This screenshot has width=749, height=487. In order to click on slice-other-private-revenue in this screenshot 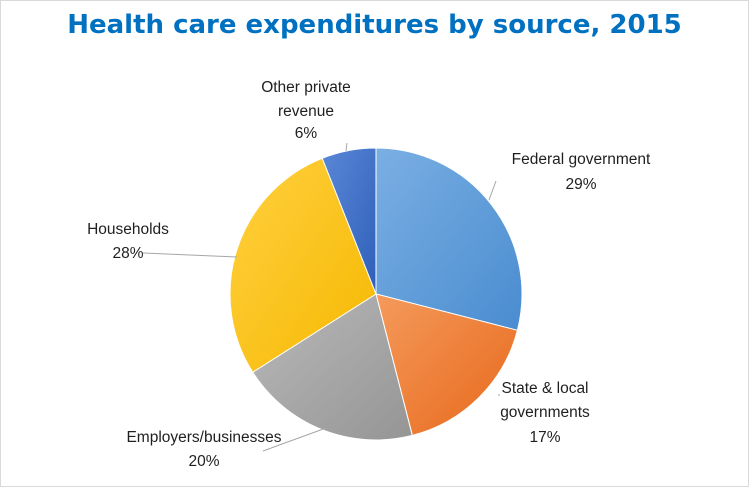, I will do `click(349, 221)`.